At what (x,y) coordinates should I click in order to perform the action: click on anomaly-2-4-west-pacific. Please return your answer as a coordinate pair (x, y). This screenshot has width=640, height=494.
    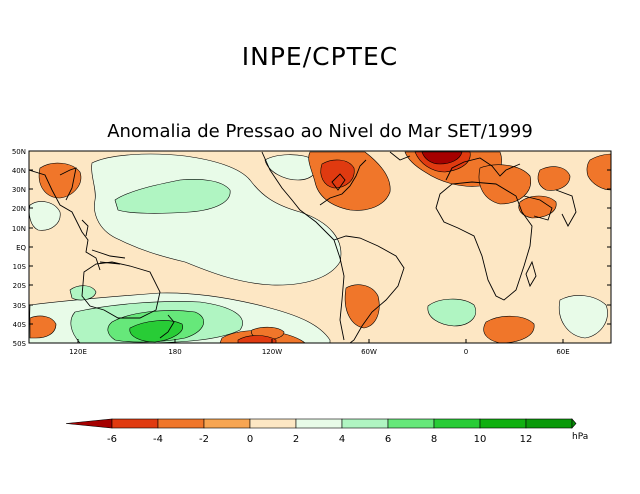
    Looking at the image, I should click on (83, 293).